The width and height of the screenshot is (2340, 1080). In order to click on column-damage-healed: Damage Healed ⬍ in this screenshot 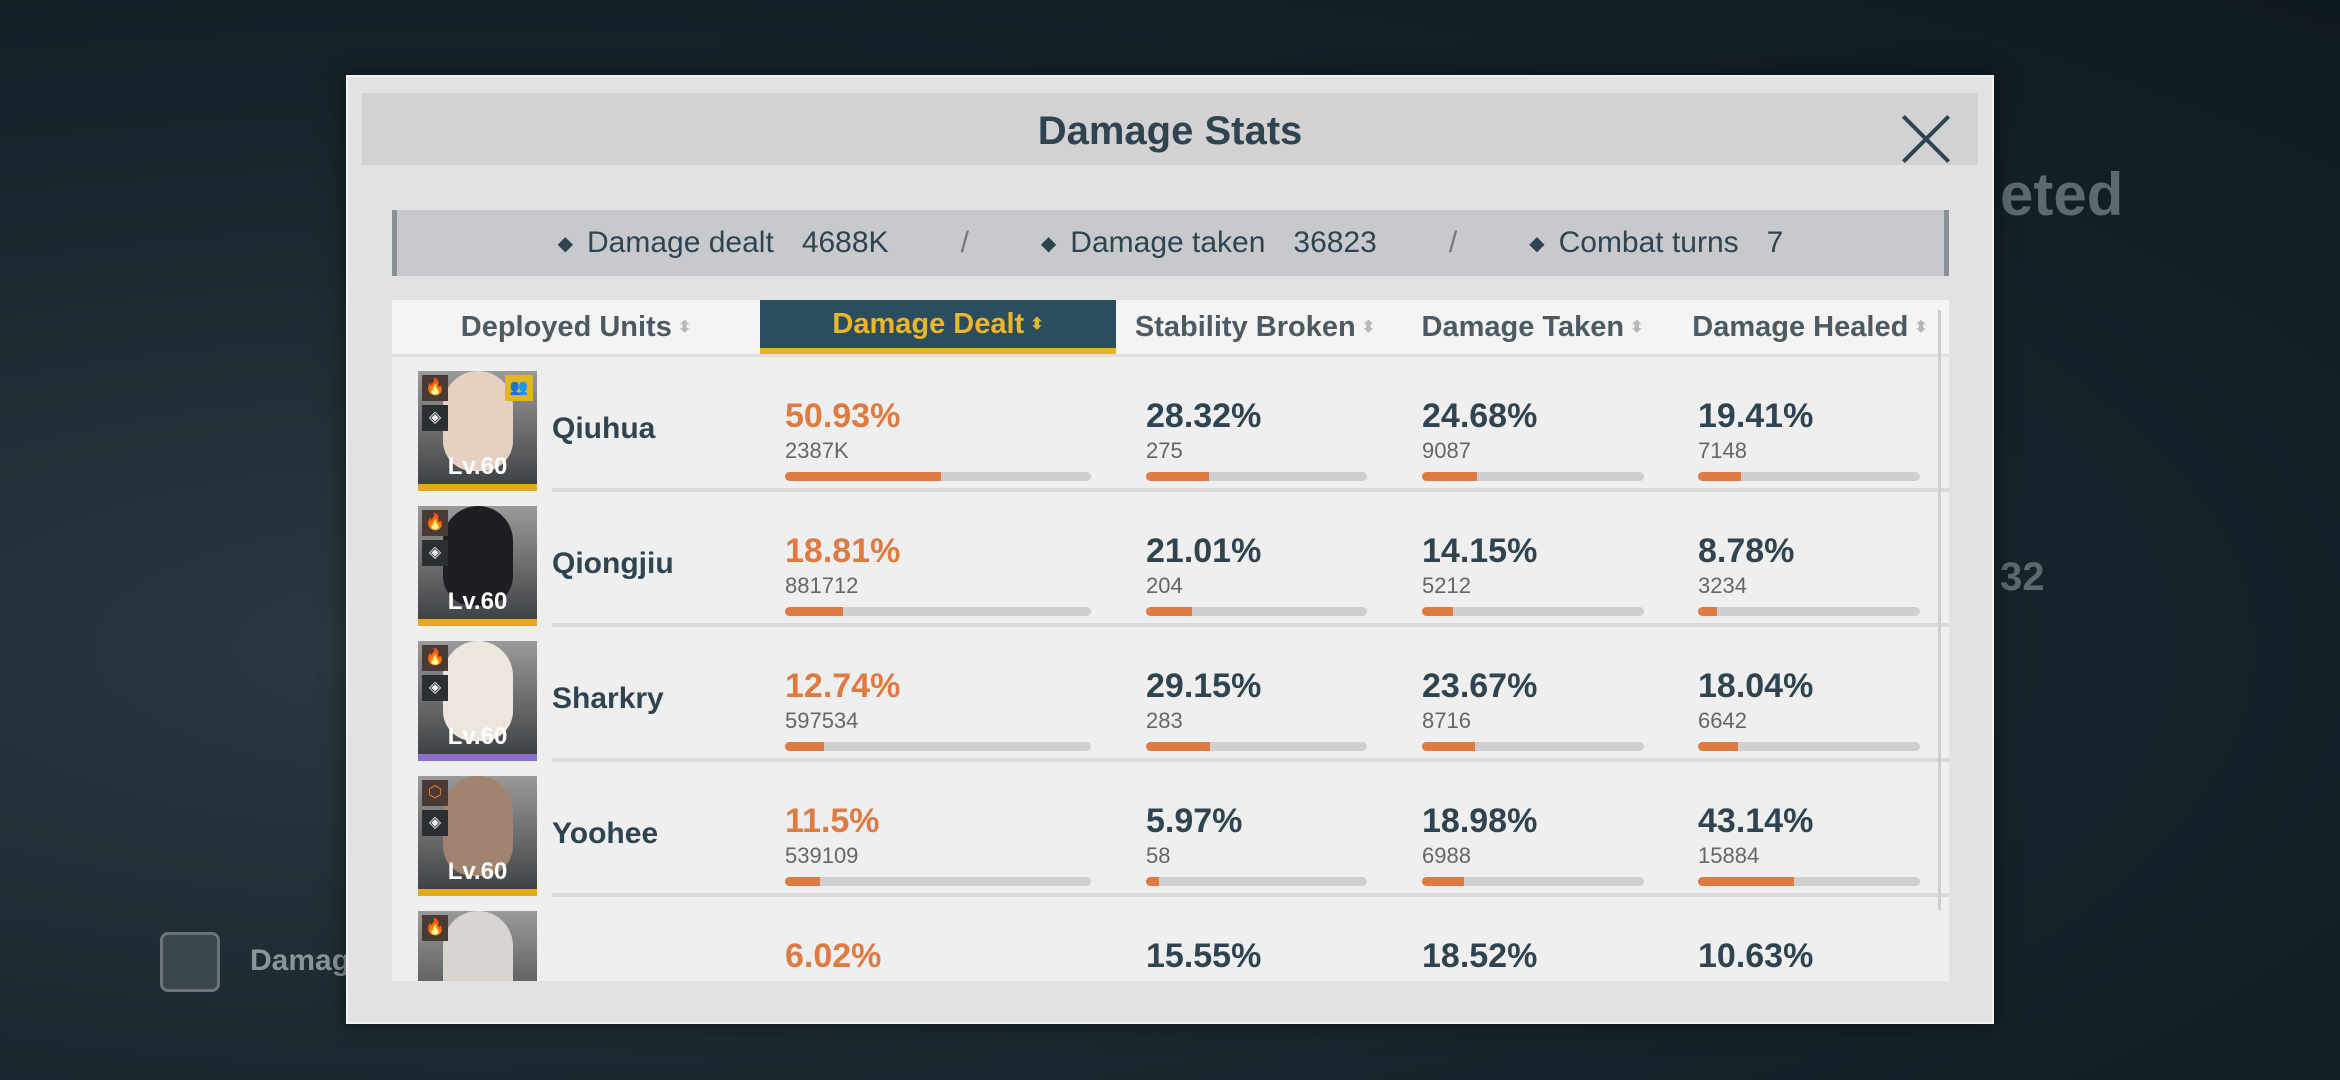, I will do `click(1810, 327)`.